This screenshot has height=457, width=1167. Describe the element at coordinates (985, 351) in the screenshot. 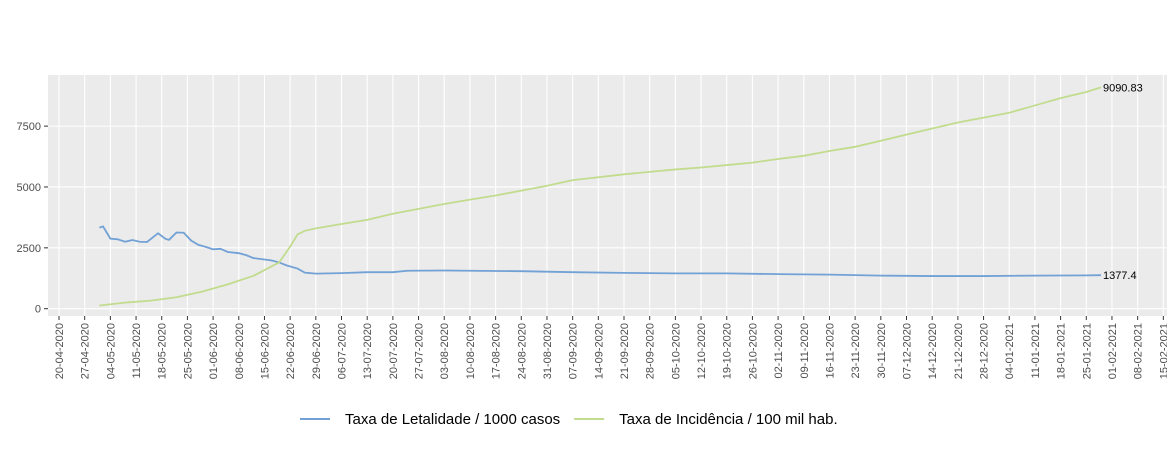

I see `x-tick-label: 28-12-2020` at that location.